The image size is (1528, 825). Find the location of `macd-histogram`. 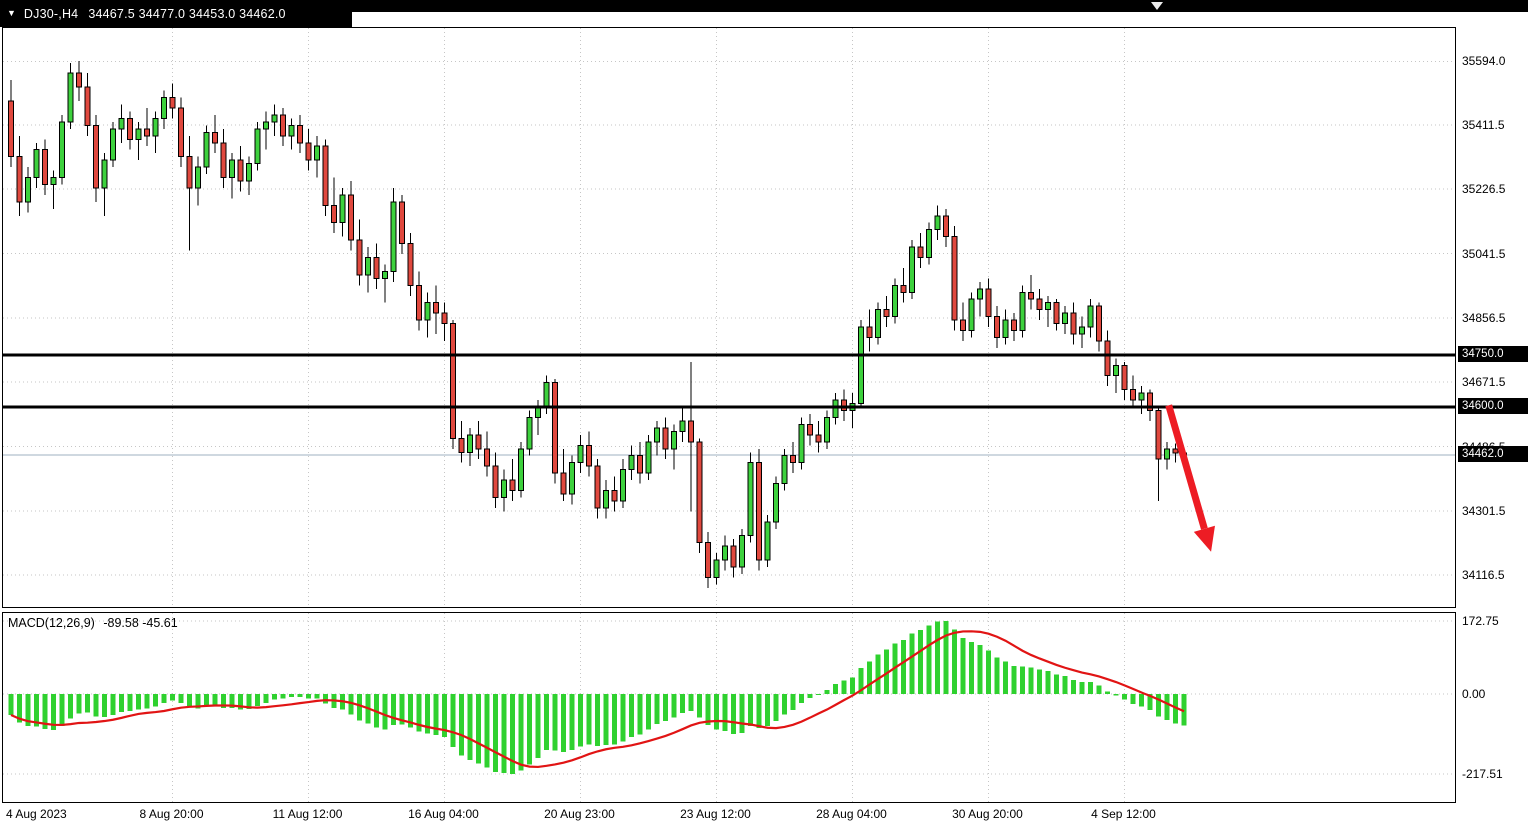

macd-histogram is located at coordinates (597, 697).